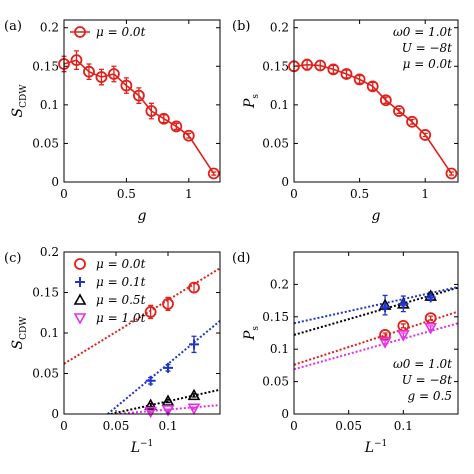  What do you see at coordinates (12, 258) in the screenshot?
I see `panel-label-c: (c)` at bounding box center [12, 258].